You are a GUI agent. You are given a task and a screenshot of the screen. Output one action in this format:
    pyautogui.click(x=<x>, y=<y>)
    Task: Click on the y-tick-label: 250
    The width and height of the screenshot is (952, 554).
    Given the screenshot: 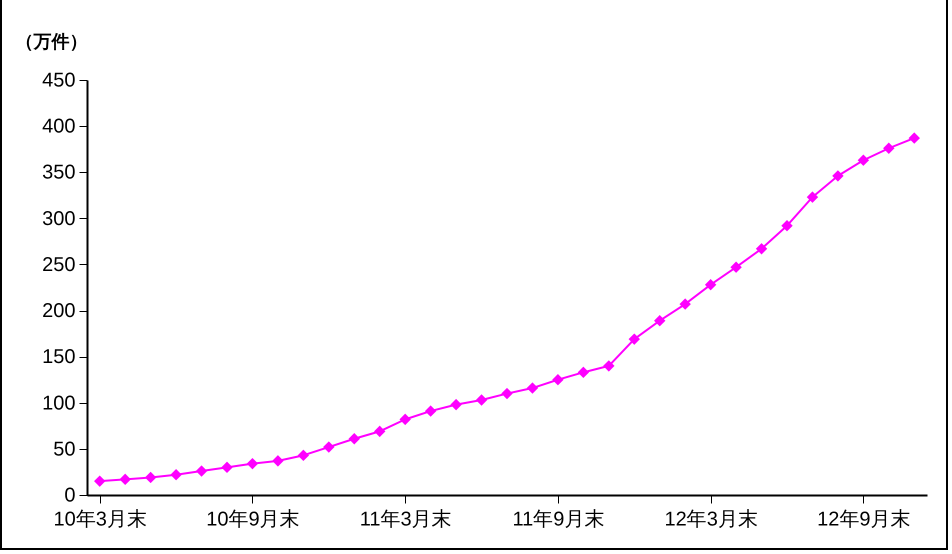 What is the action you would take?
    pyautogui.click(x=59, y=265)
    